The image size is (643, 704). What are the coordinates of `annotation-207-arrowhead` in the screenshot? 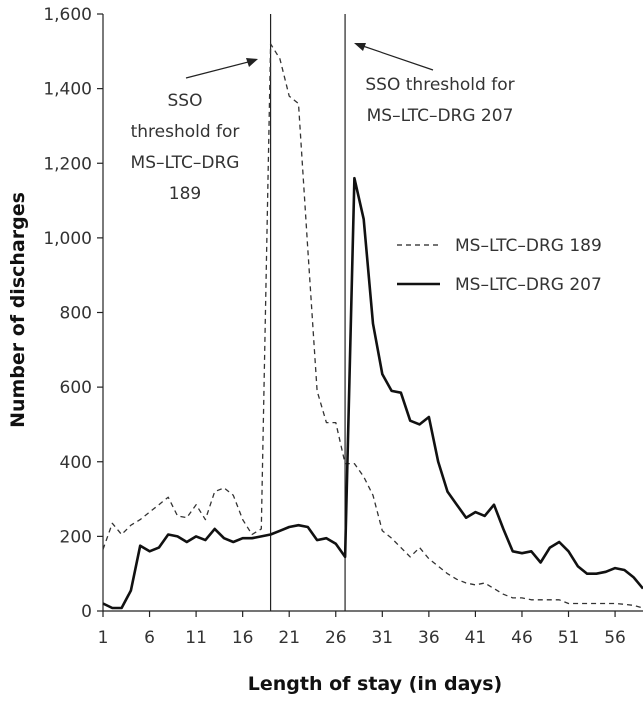 It's located at (360, 47).